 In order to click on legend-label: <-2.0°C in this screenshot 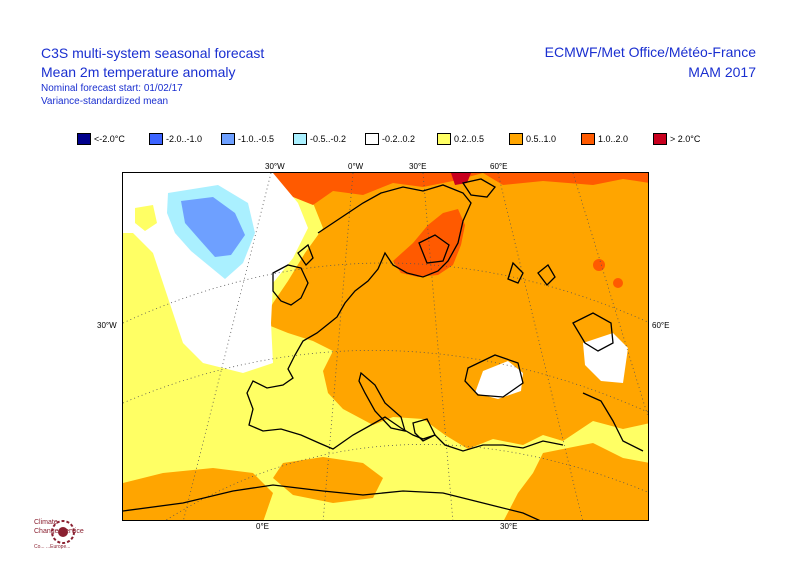, I will do `click(109, 139)`.